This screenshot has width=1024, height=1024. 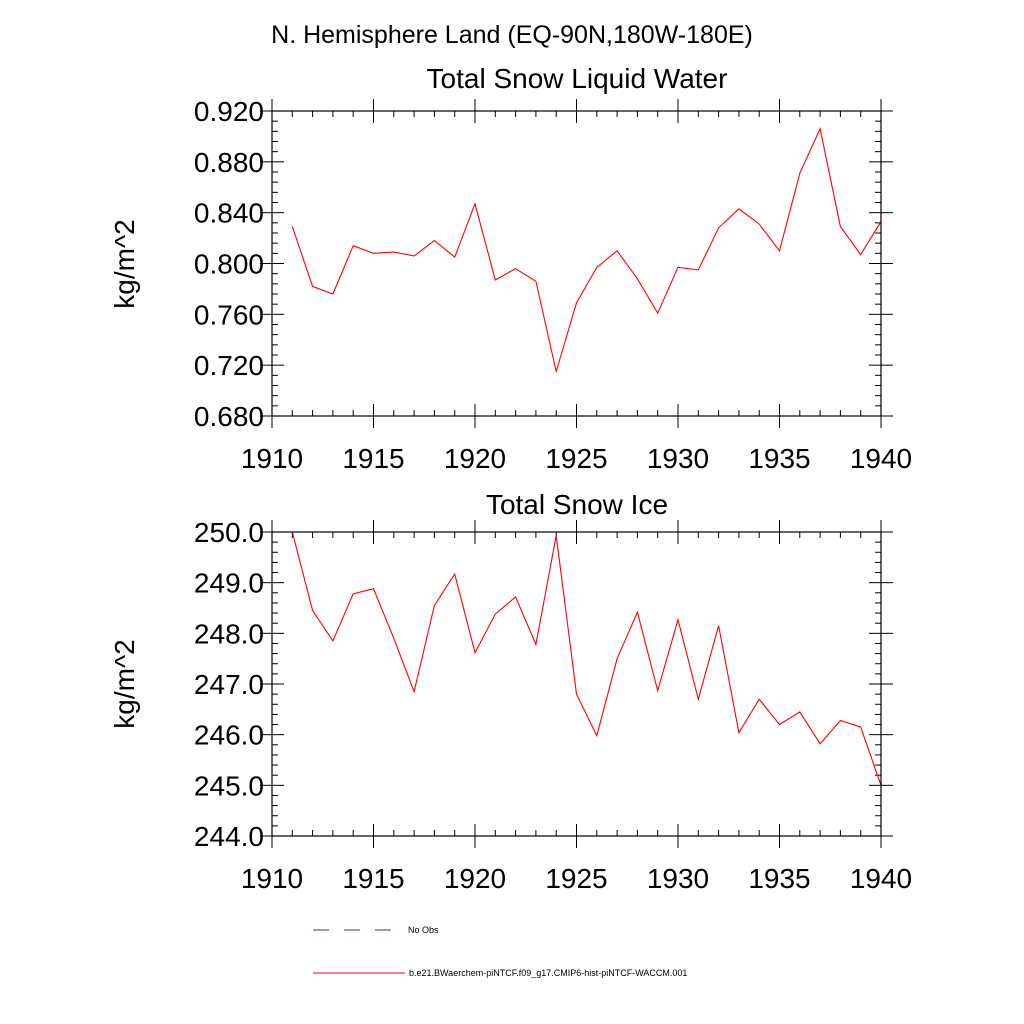 I want to click on figure-title: N. Hemisphere Land (EQ-90N,180W-180E), so click(x=512, y=35).